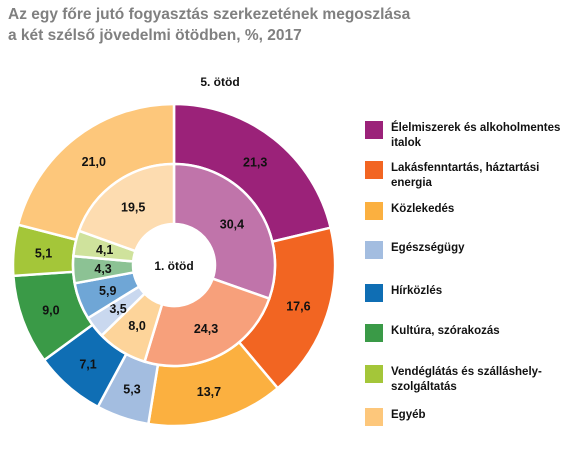 The width and height of the screenshot is (570, 456). I want to click on inner-value-label-kozlekedes: 8,0, so click(136, 326).